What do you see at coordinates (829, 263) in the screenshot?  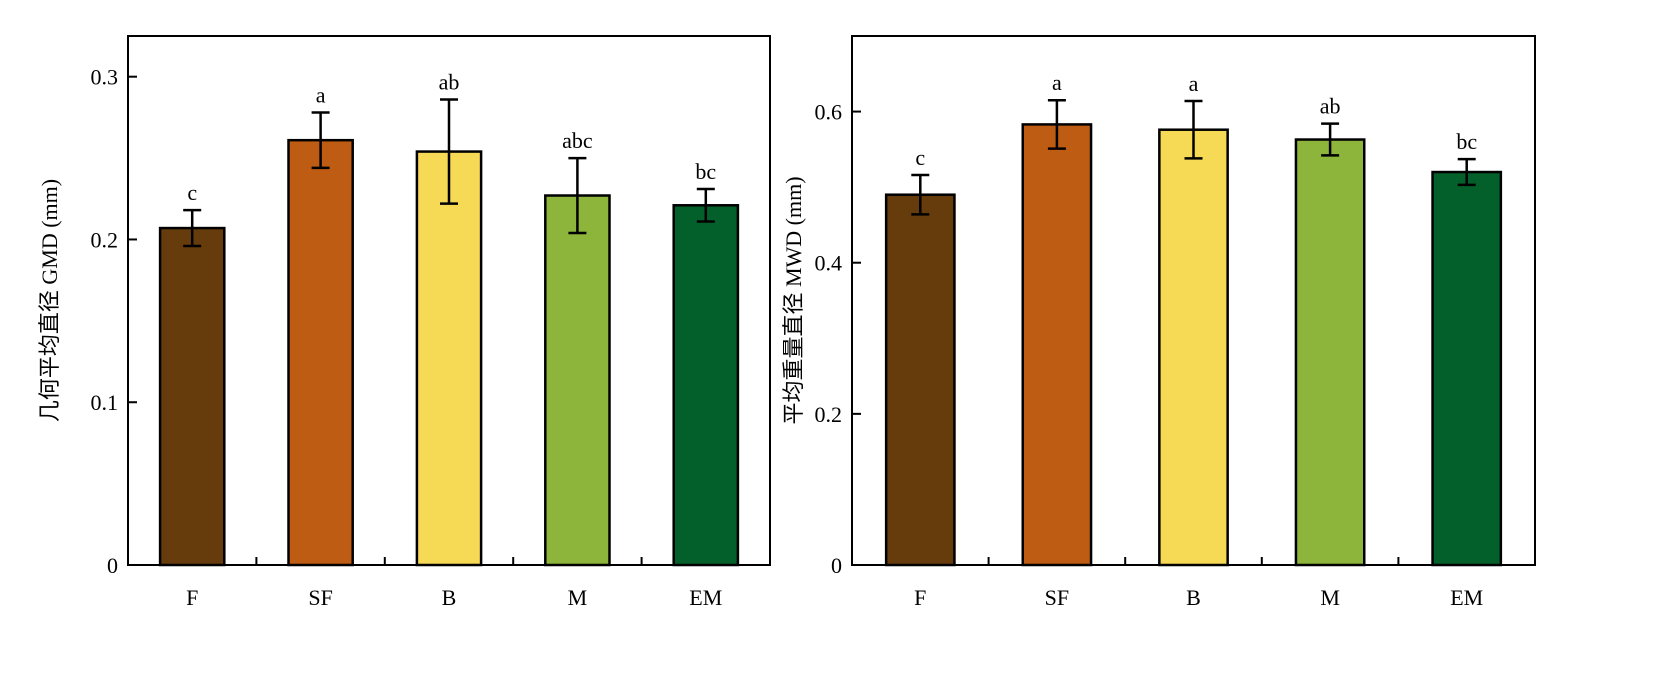 I see `y-tick-label: 0.4` at bounding box center [829, 263].